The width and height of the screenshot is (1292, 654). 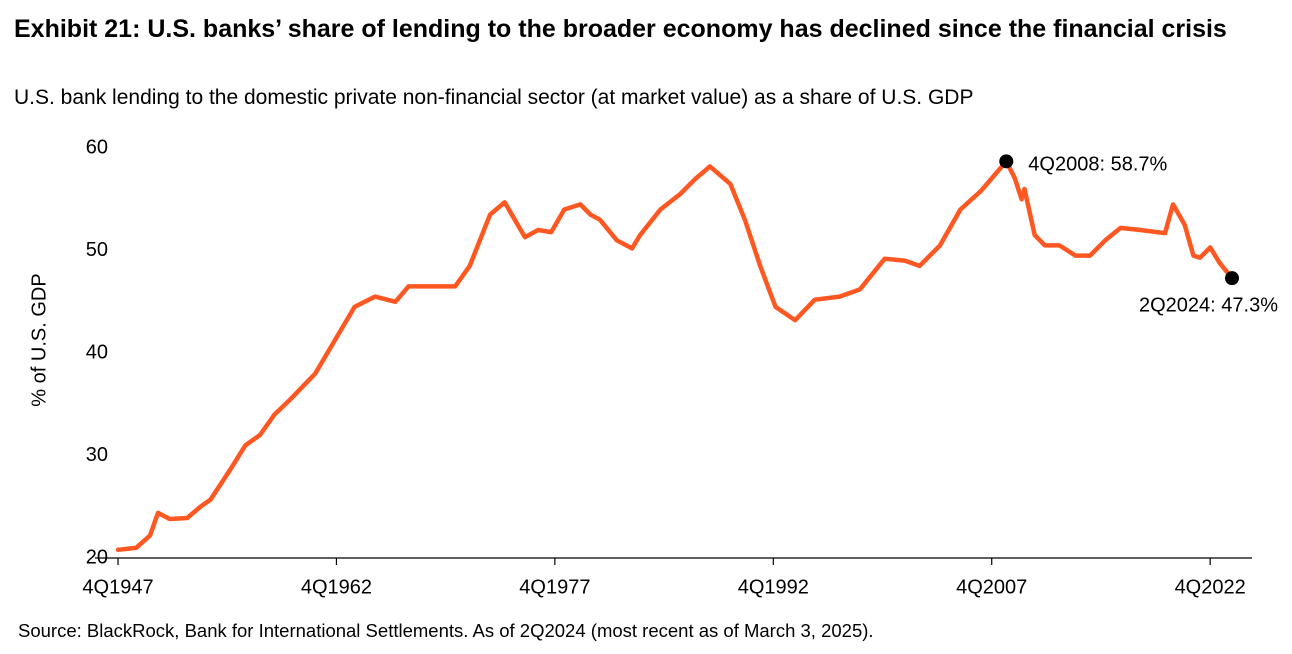 What do you see at coordinates (336, 587) in the screenshot?
I see `x-tick-label: 4Q1962` at bounding box center [336, 587].